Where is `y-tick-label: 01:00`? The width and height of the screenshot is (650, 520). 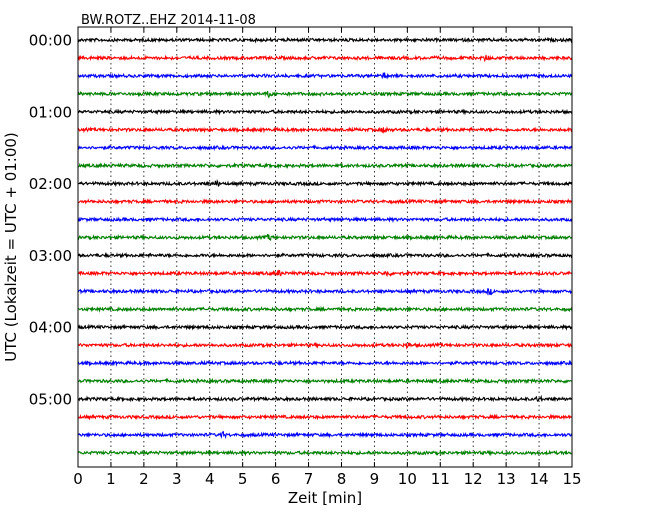
y-tick-label: 01:00 is located at coordinates (50, 112).